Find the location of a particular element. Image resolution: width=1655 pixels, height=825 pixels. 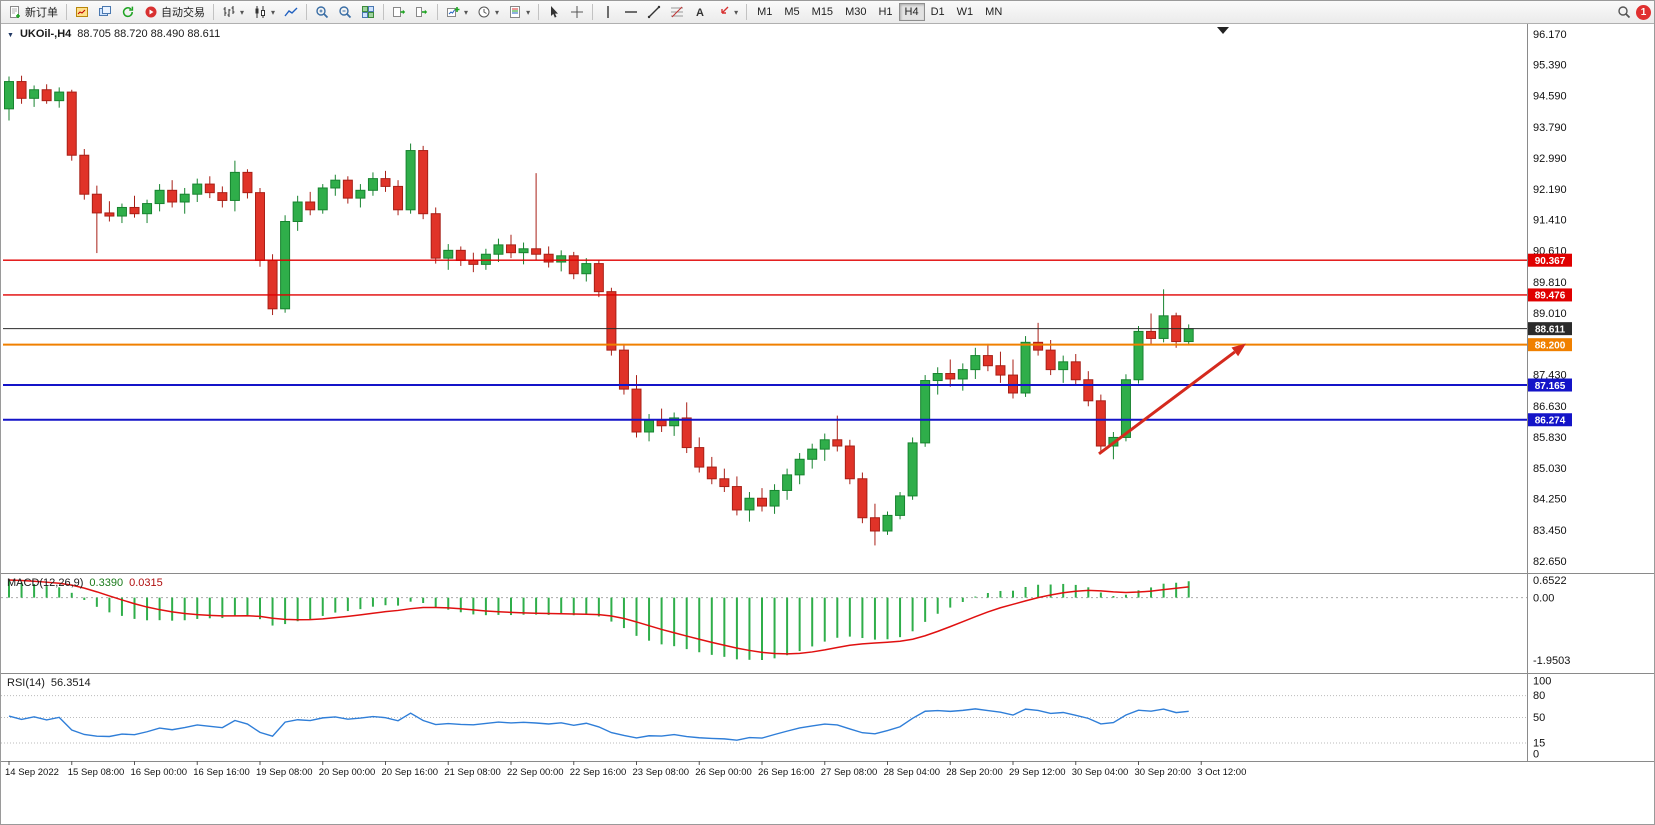

text-tool-button: A is located at coordinates (700, 12).